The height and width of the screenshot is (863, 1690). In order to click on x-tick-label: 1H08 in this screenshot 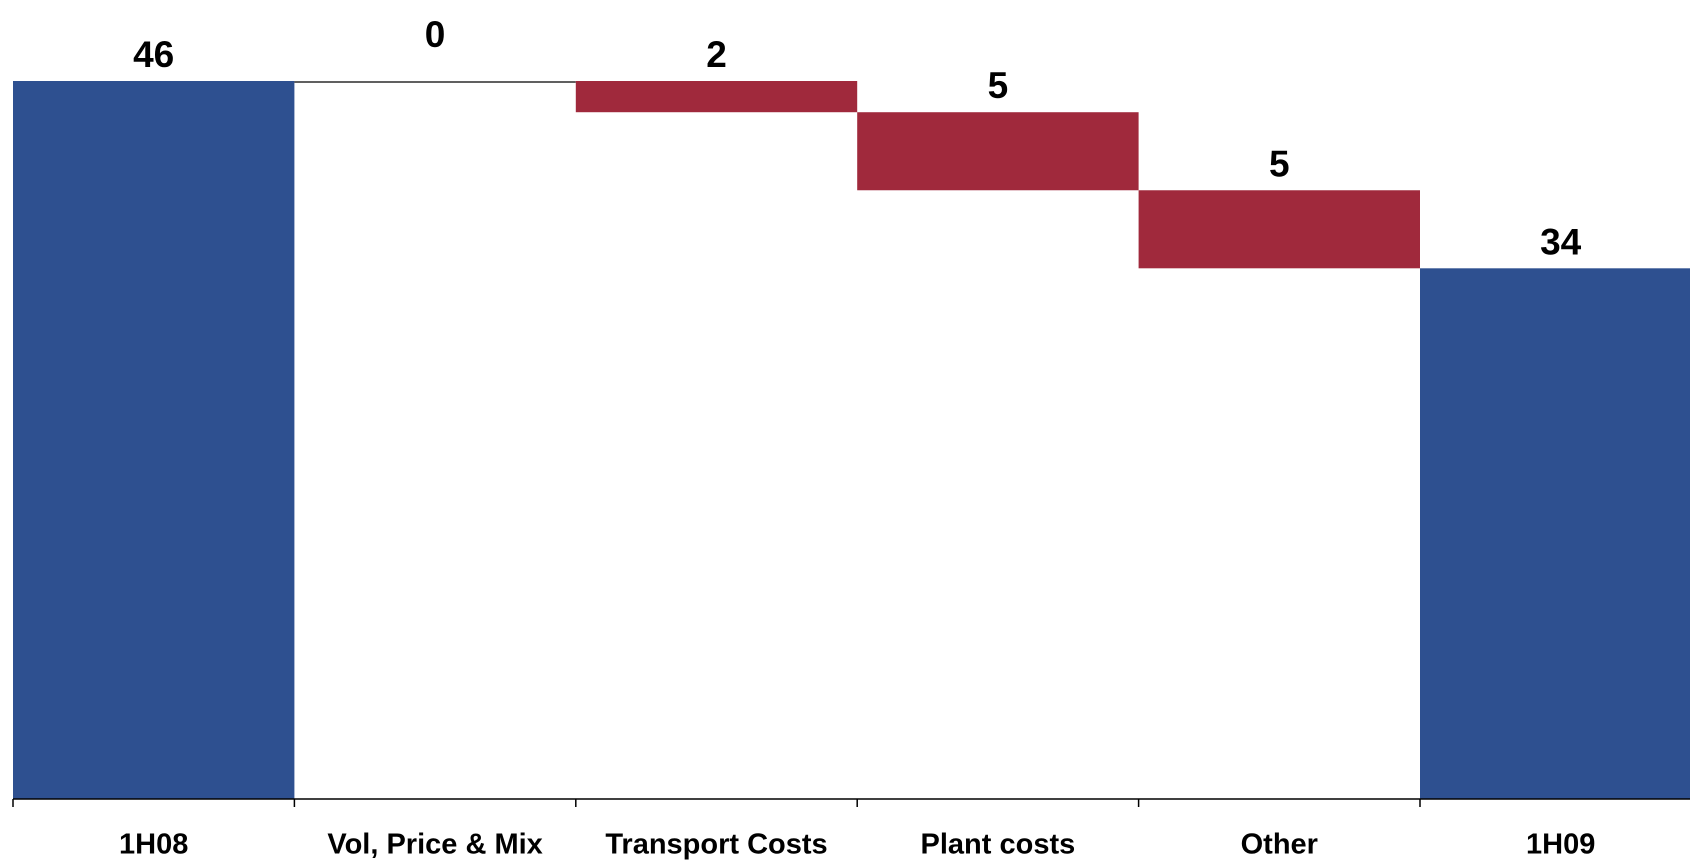, I will do `click(153, 845)`.